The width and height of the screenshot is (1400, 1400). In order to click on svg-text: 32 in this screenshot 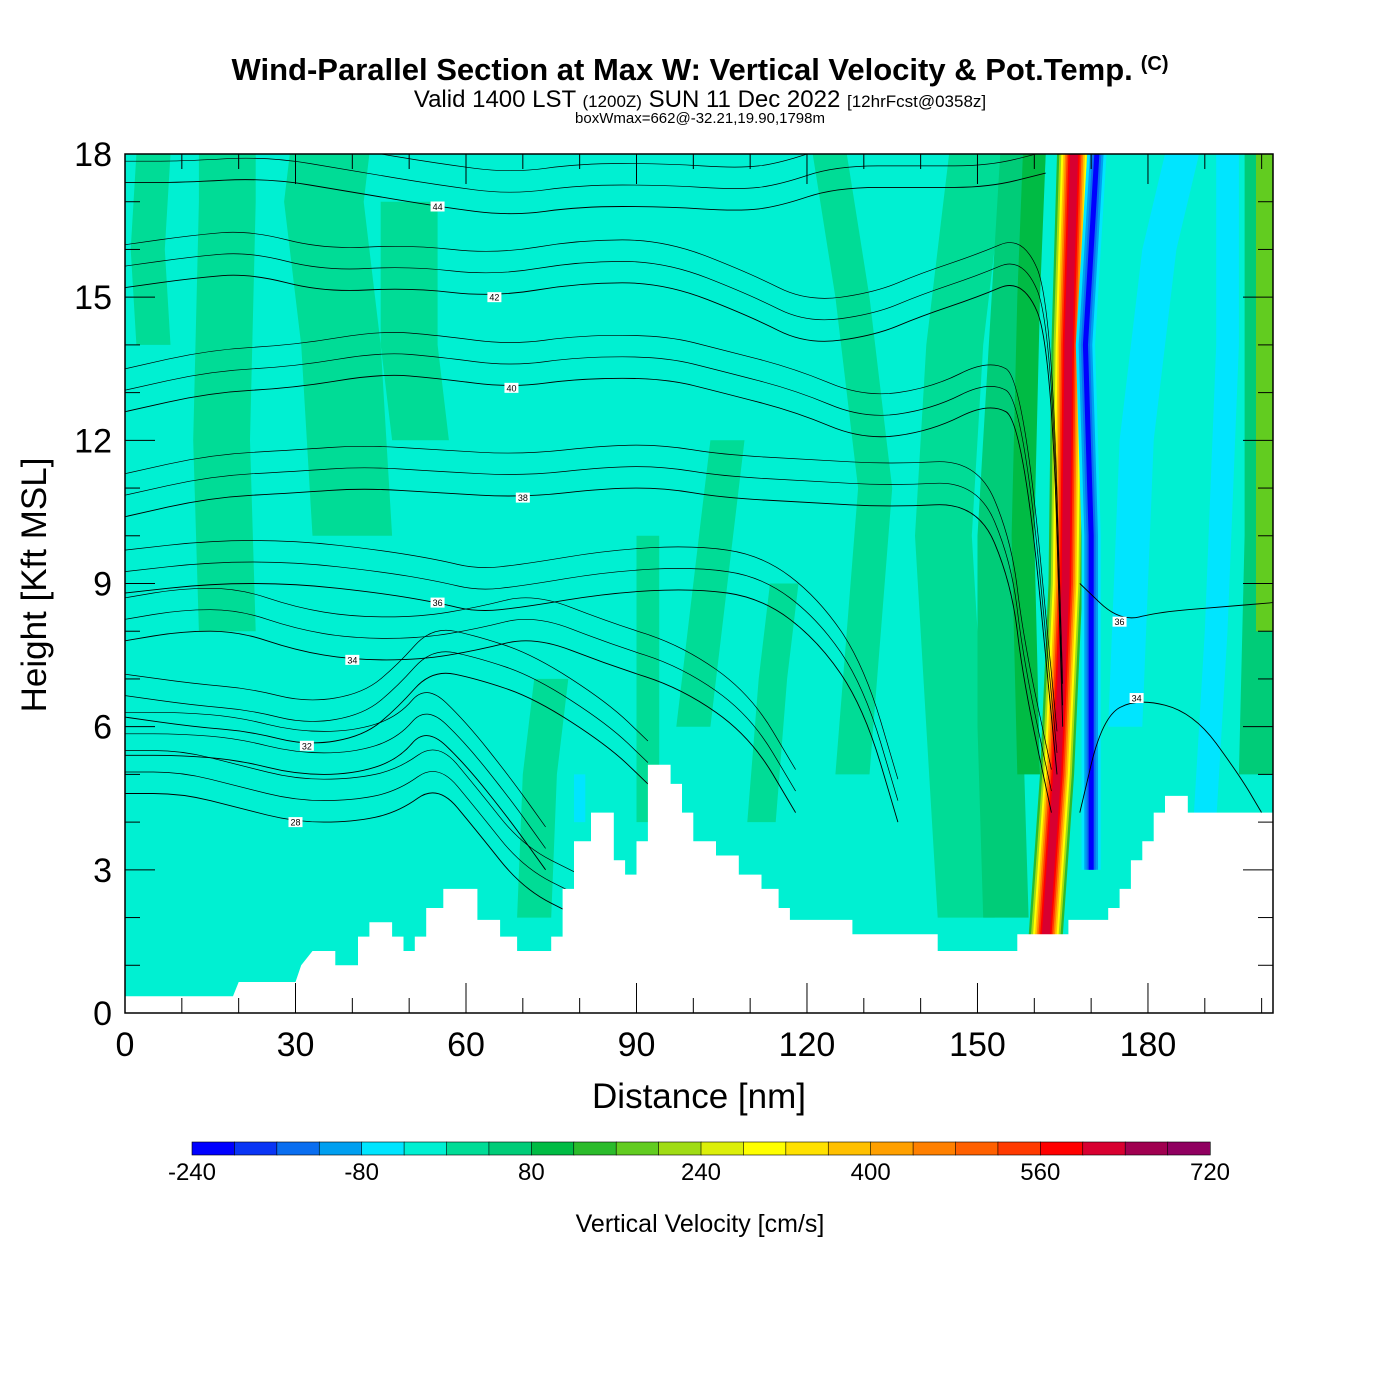, I will do `click(307, 746)`.